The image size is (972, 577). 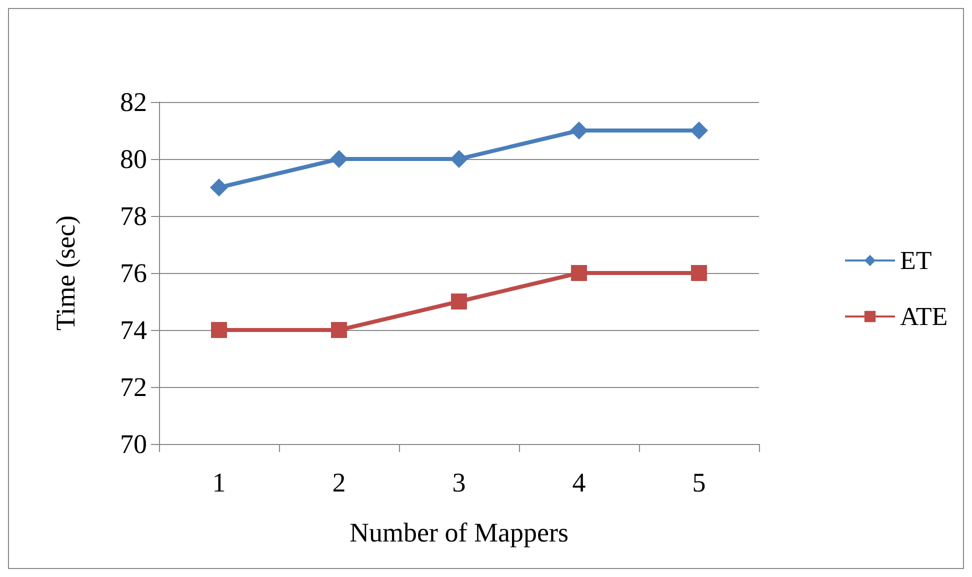 I want to click on y-tick-label: 78, so click(x=133, y=216).